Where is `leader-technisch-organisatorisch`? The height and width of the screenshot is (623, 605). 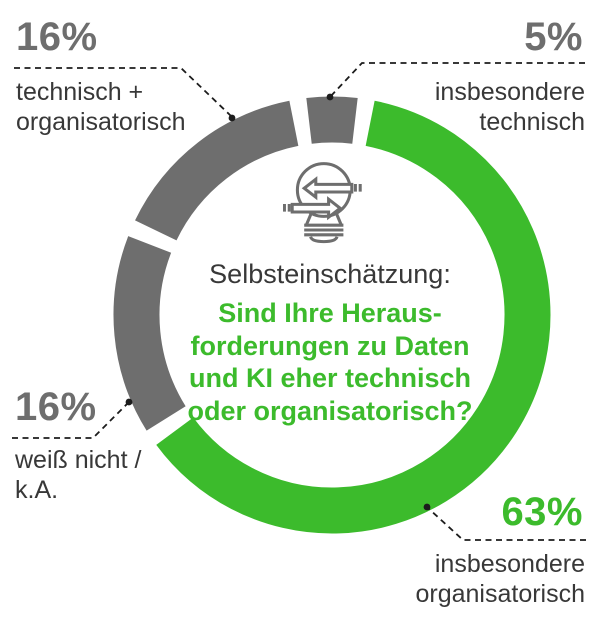 leader-technisch-organisatorisch is located at coordinates (125, 94).